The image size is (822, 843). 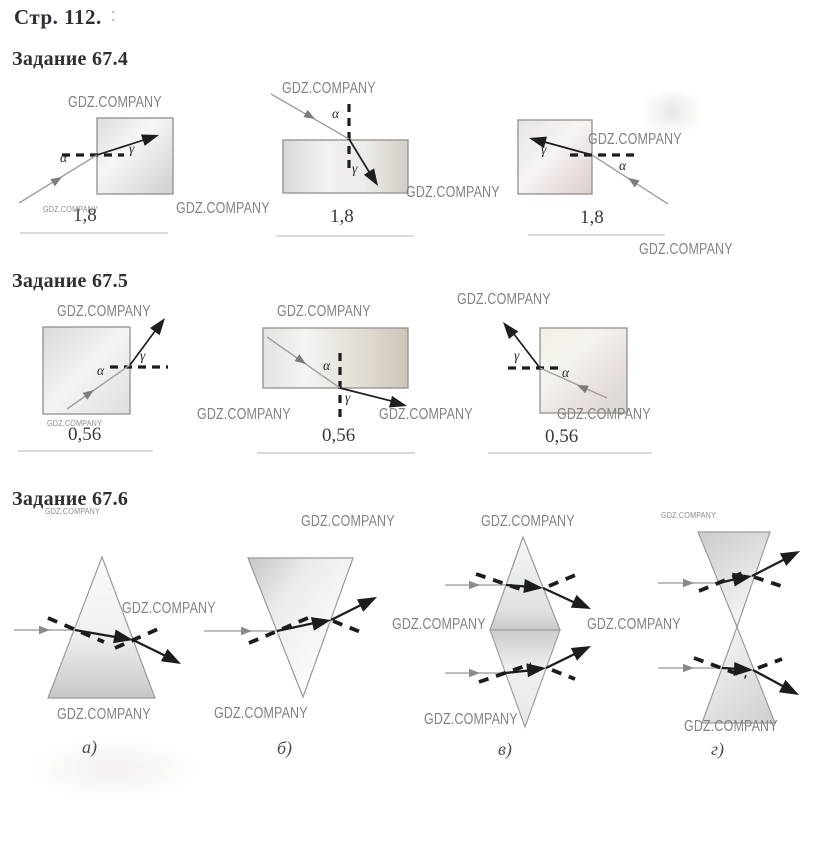 What do you see at coordinates (592, 217) in the screenshot?
I see `answer-674-3: 1,8` at bounding box center [592, 217].